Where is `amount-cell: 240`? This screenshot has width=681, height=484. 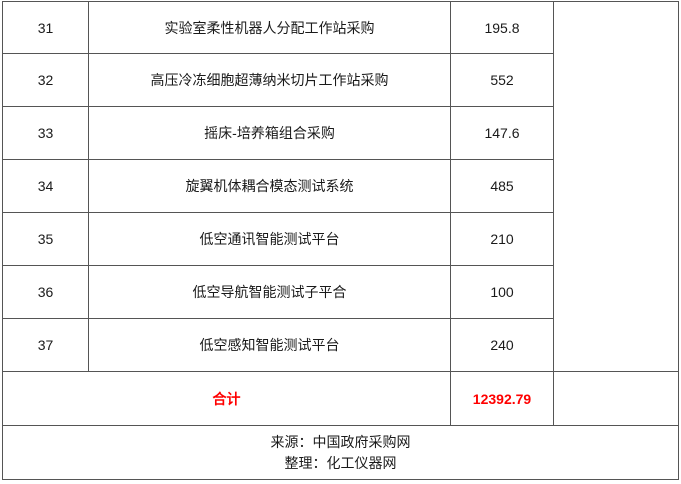 amount-cell: 240 is located at coordinates (502, 345).